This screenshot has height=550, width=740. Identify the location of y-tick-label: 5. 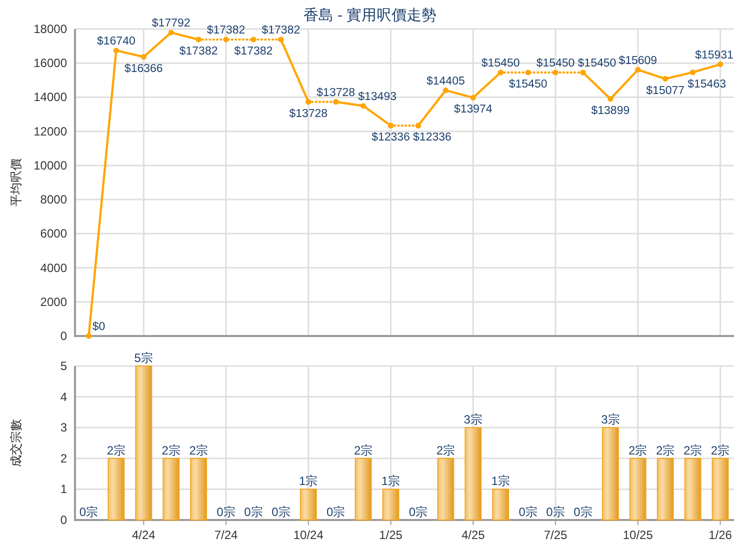
(64, 366).